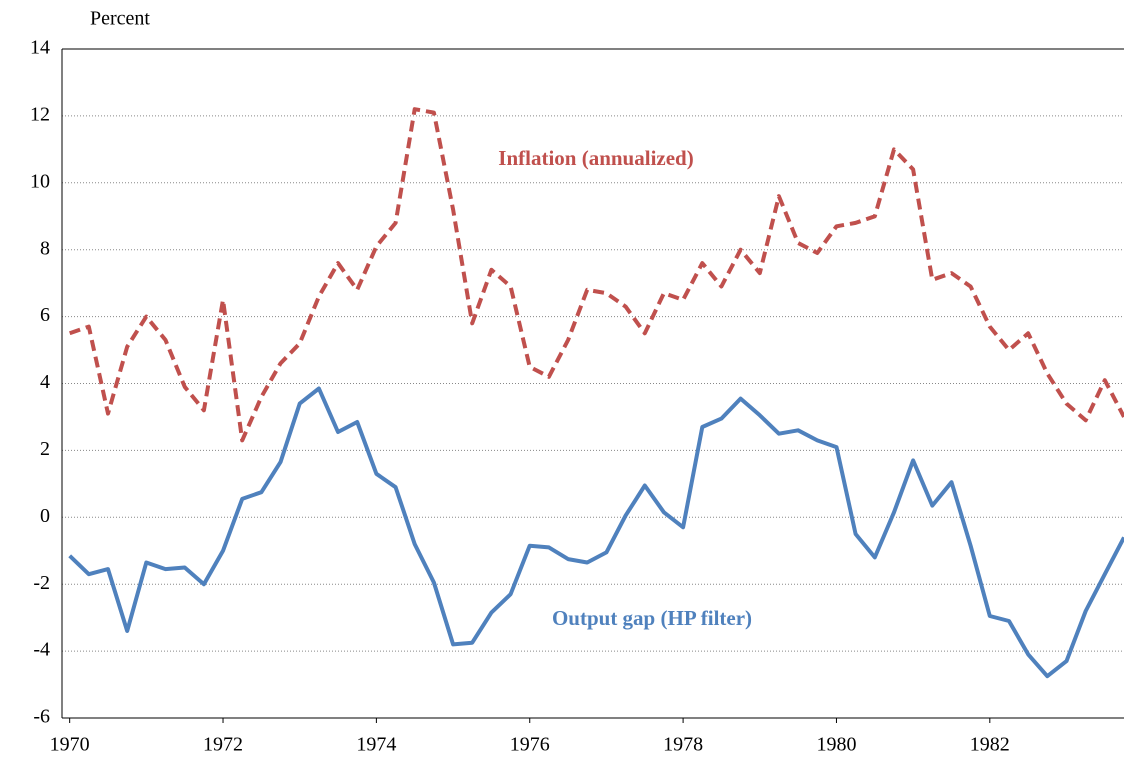 The width and height of the screenshot is (1124, 766). I want to click on x-tick-label: 1982, so click(990, 745).